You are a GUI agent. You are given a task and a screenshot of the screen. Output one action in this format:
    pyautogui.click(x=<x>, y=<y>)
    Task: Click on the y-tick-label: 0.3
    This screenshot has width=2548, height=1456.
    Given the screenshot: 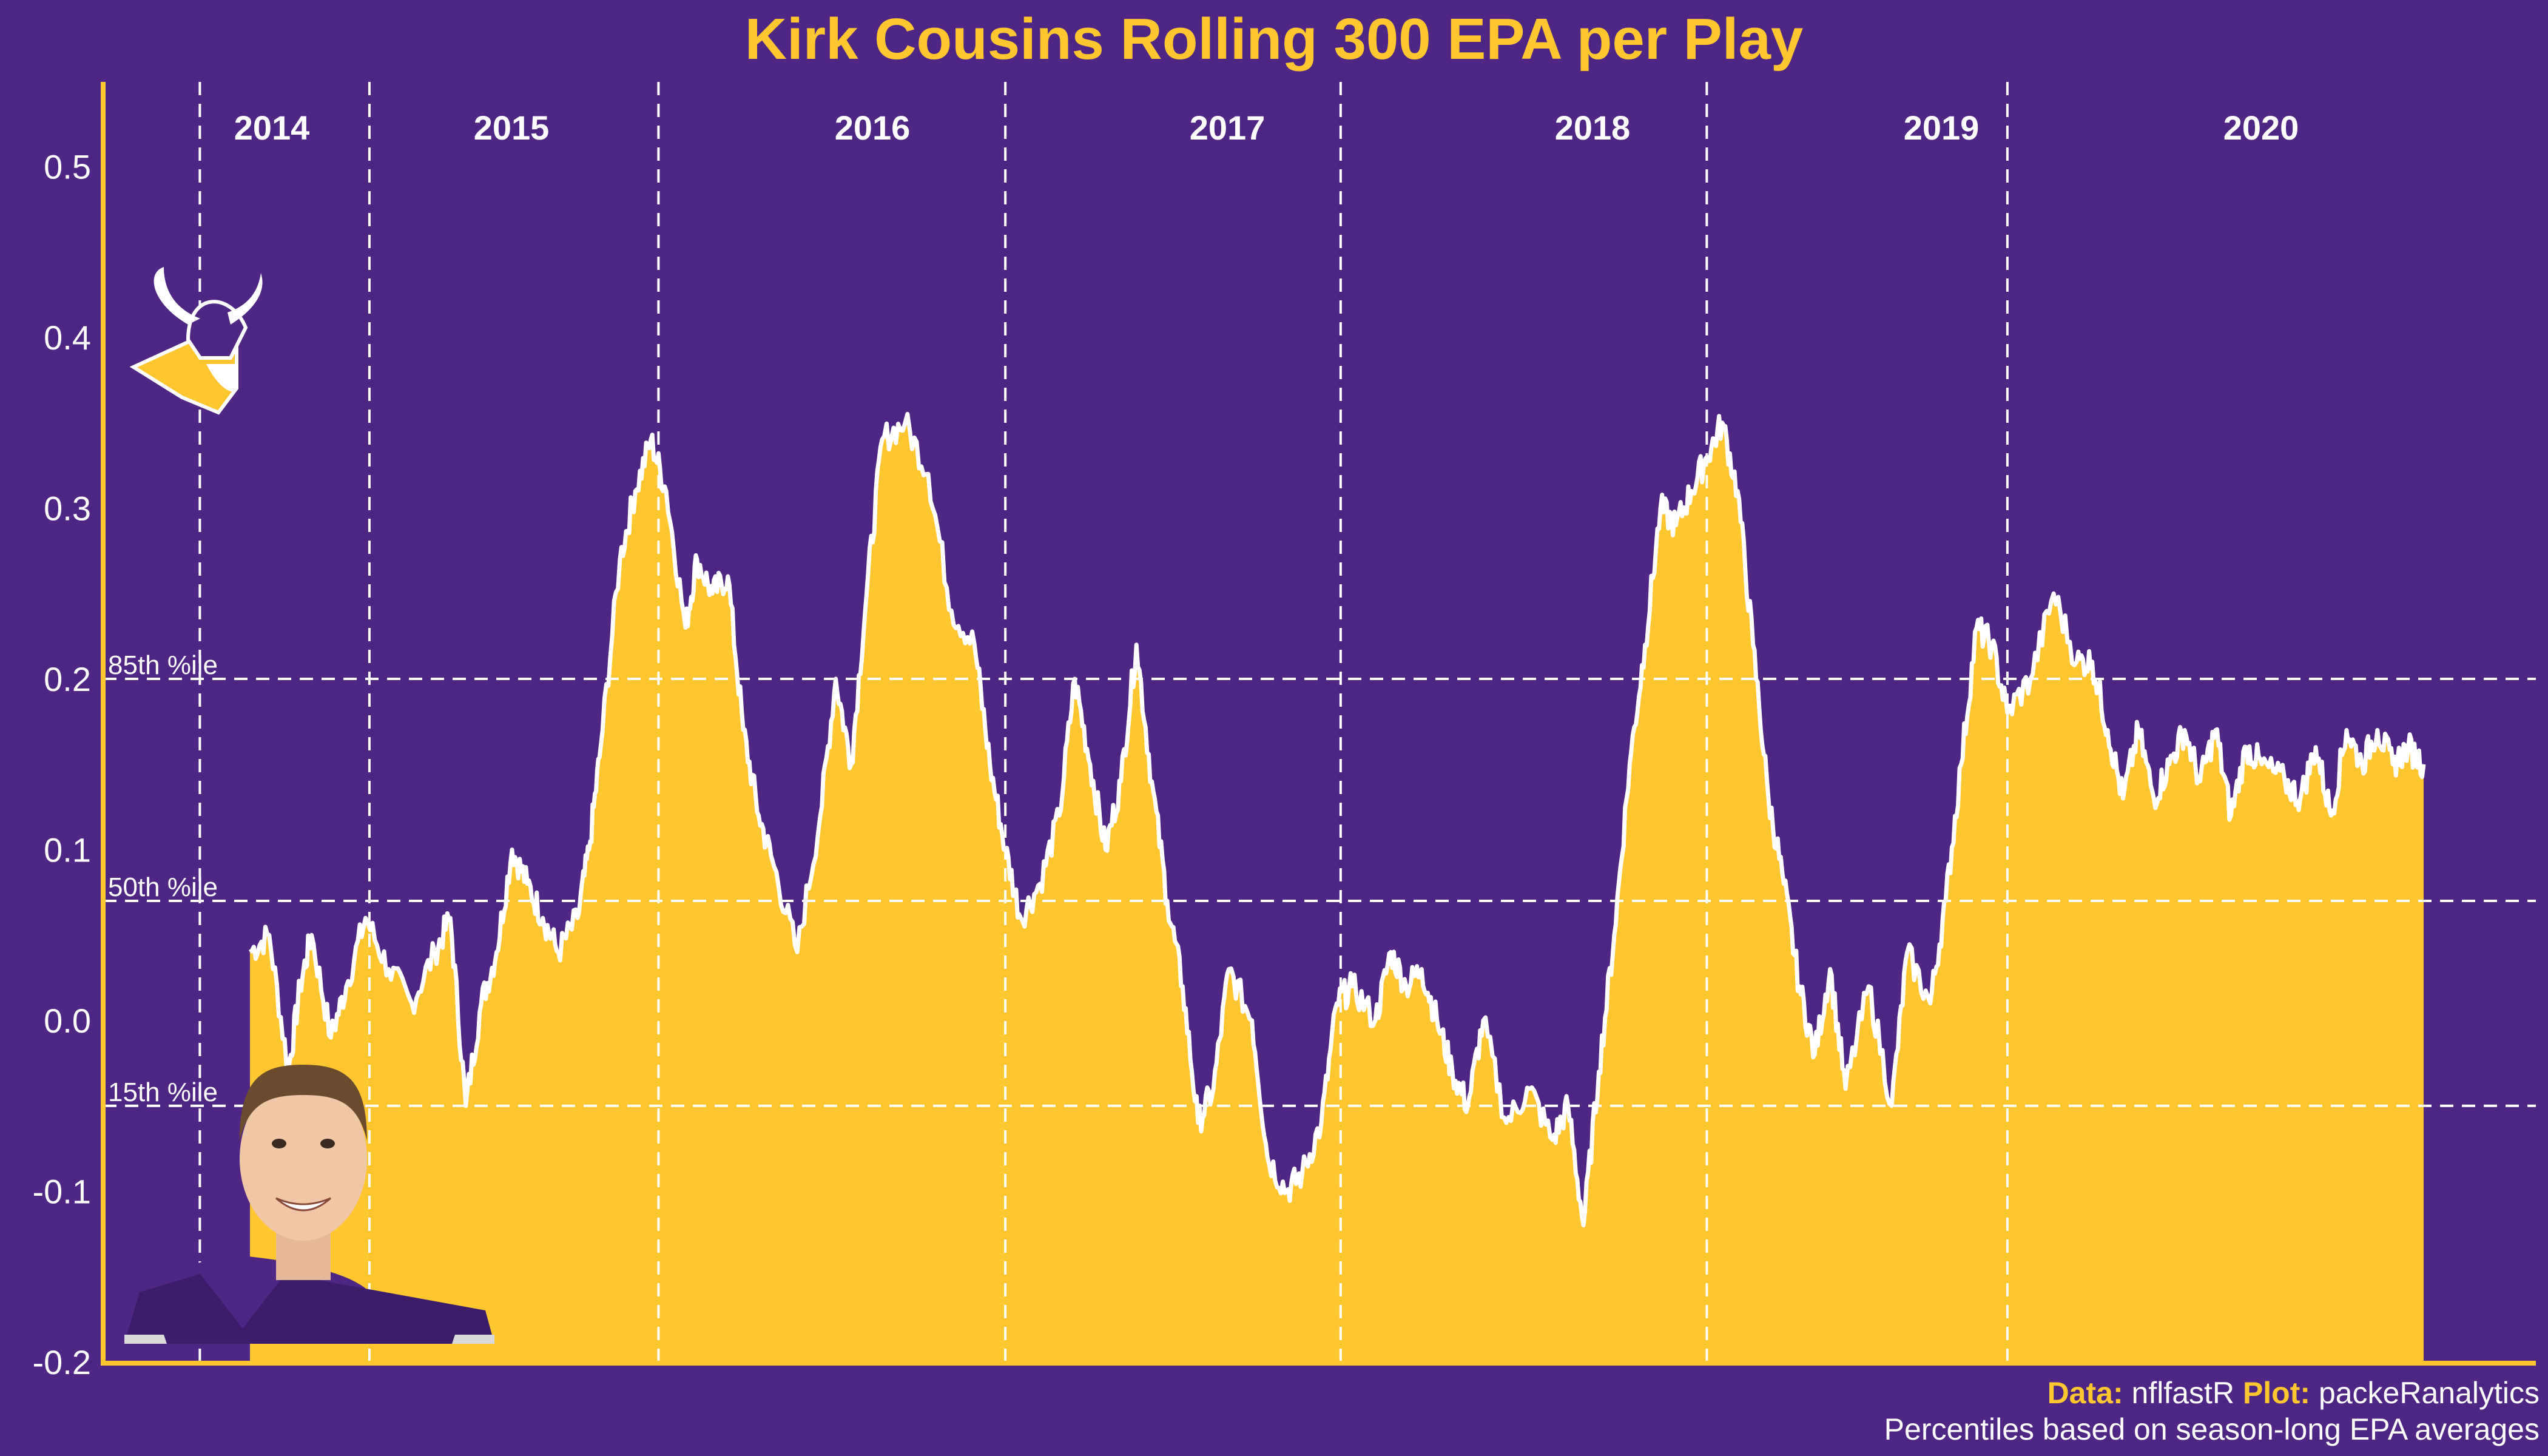 What is the action you would take?
    pyautogui.click(x=67, y=509)
    